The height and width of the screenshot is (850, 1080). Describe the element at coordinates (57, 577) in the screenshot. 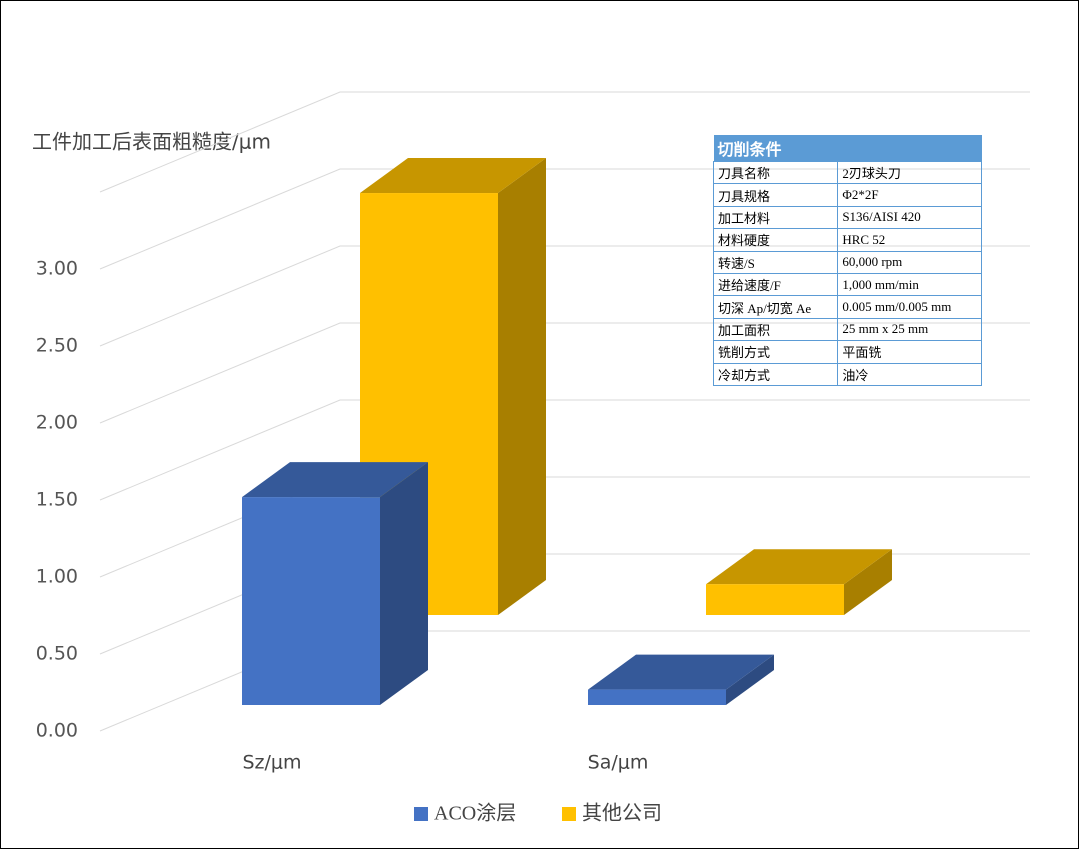

I see `y-tick-label: 1.00` at that location.